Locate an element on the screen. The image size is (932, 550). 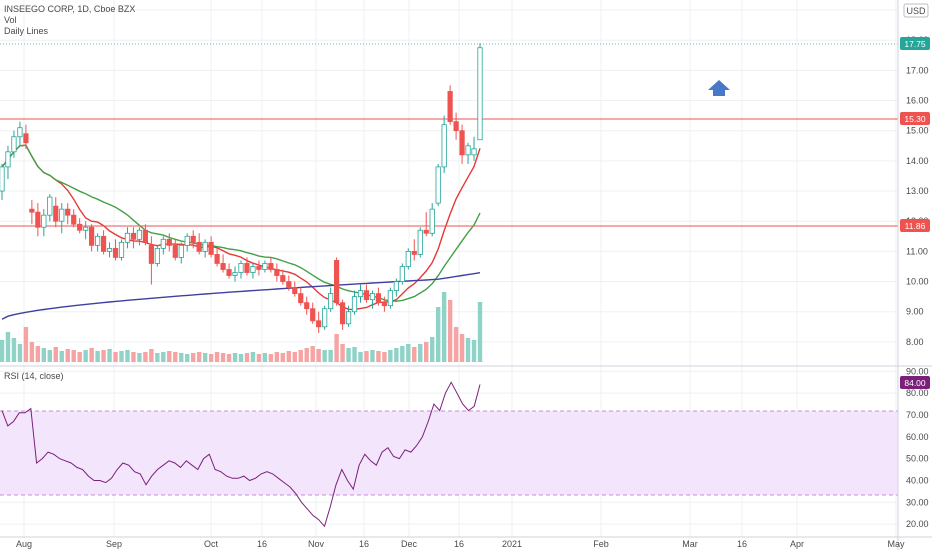
volume-legend: Vol is located at coordinates (10, 20).